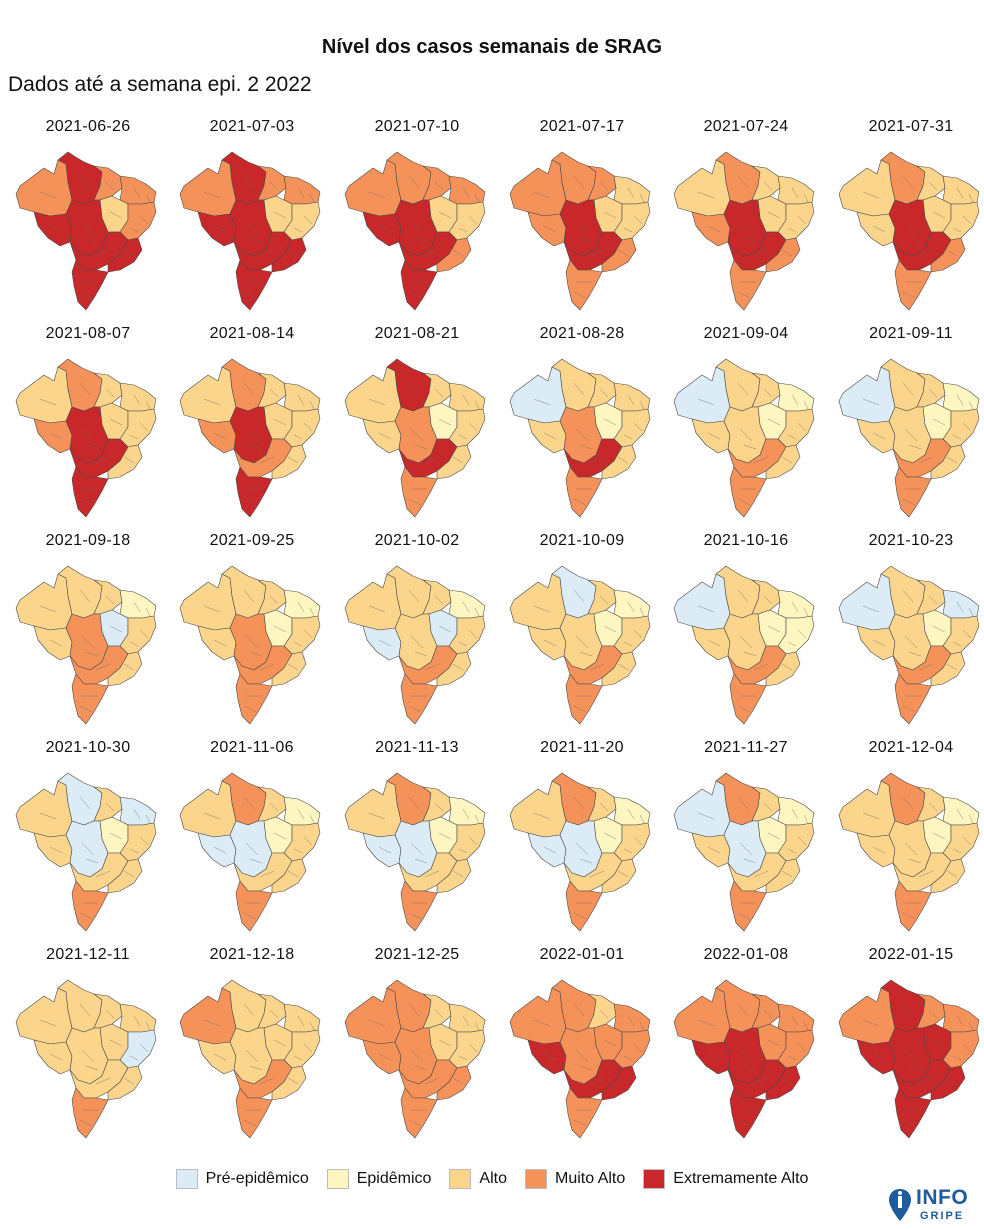 The height and width of the screenshot is (1229, 984). Describe the element at coordinates (654, 1179) in the screenshot. I see `legend-swatch` at that location.